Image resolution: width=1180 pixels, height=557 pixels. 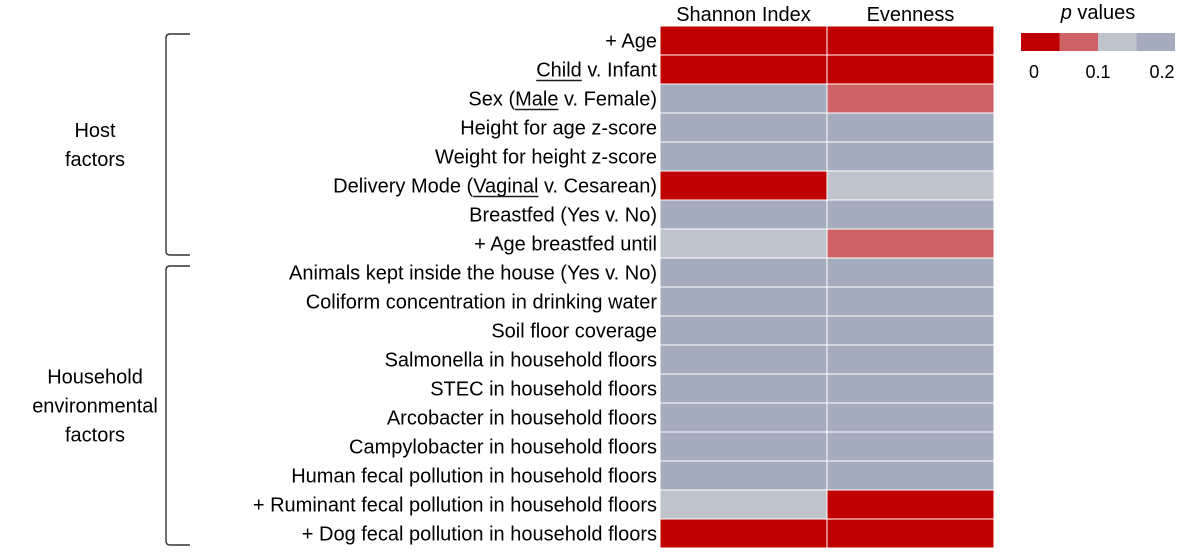 I want to click on column-label: Shannon Index, so click(x=743, y=15).